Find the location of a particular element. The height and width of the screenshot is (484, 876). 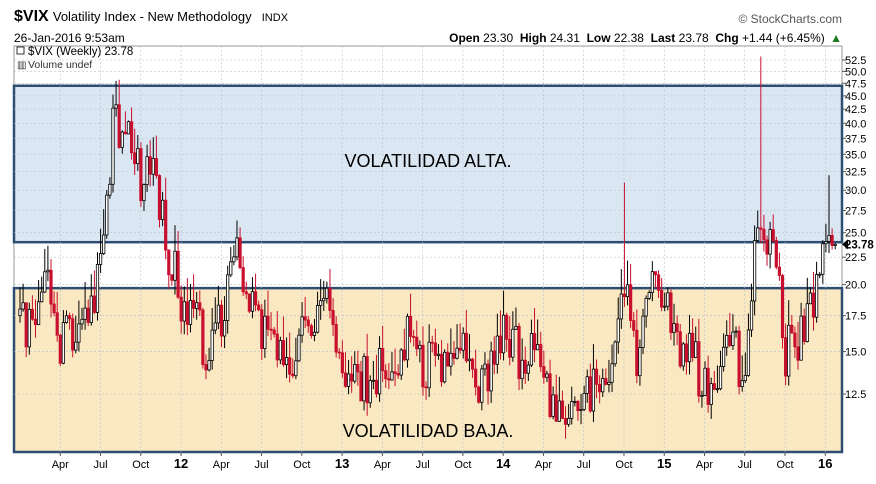

y-tick-label: 32.5 is located at coordinates (855, 173).